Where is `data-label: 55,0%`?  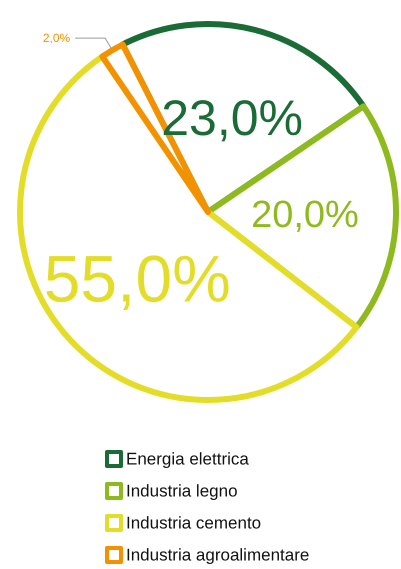 data-label: 55,0% is located at coordinates (137, 278).